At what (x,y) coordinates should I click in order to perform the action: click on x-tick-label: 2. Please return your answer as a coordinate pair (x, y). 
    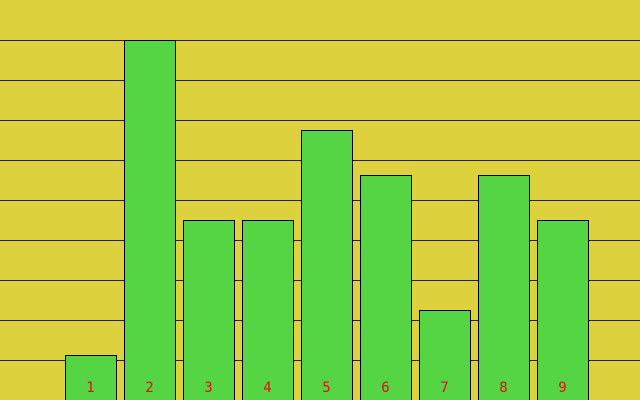
    Looking at the image, I should click on (149, 388).